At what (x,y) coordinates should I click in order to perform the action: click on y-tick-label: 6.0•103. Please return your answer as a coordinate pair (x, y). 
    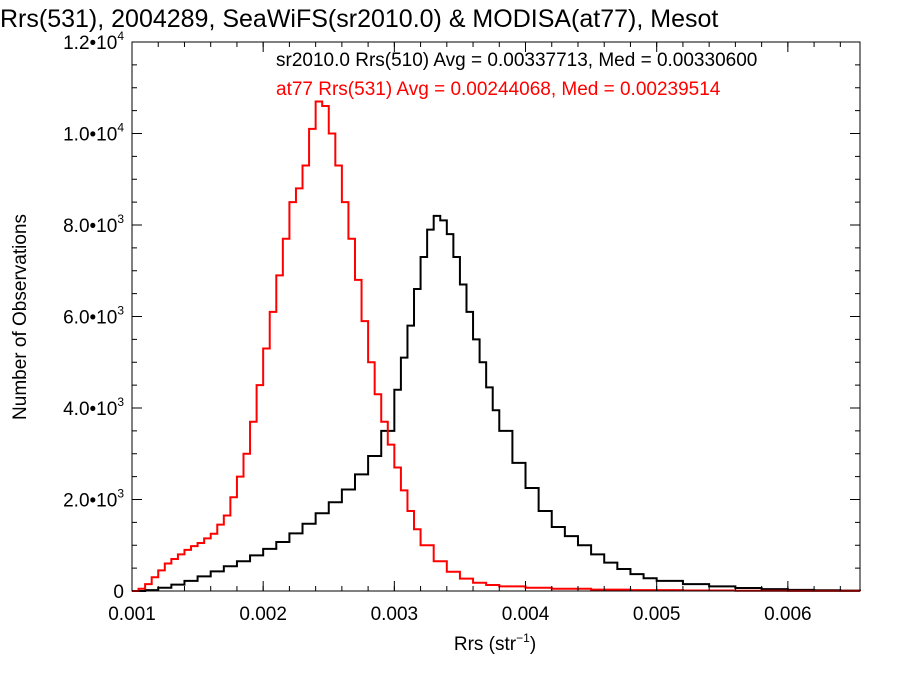
    Looking at the image, I should click on (93, 316).